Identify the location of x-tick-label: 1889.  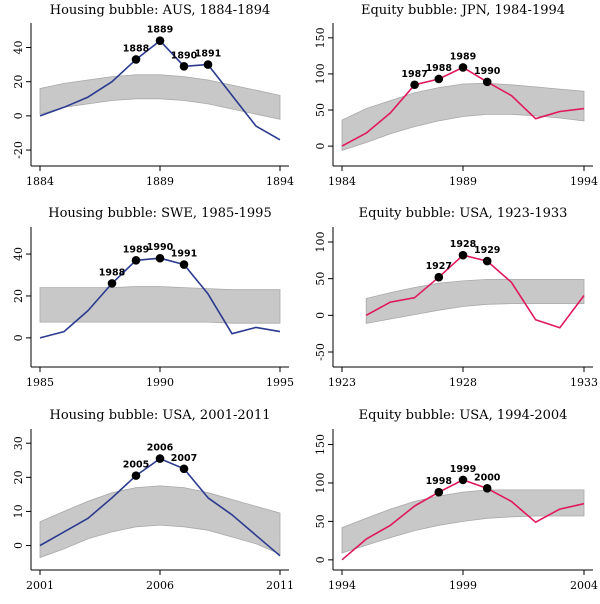
(160, 181).